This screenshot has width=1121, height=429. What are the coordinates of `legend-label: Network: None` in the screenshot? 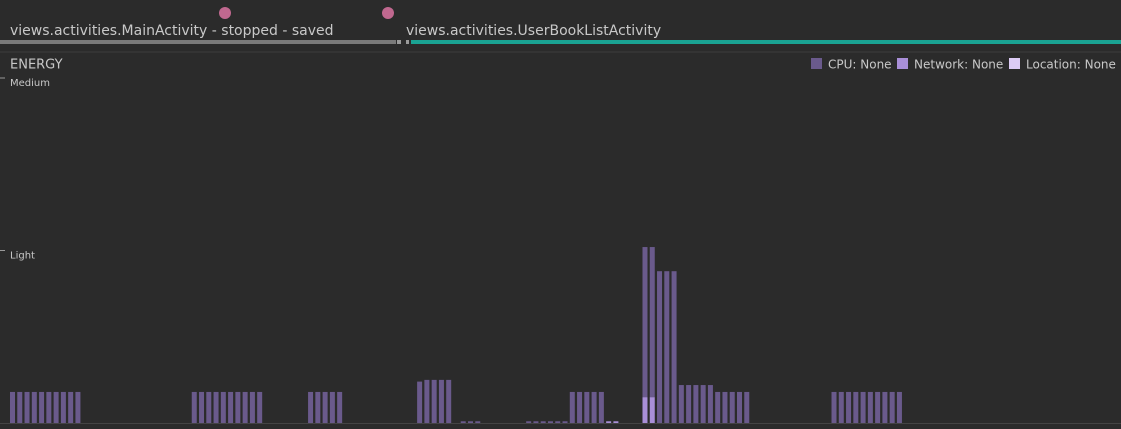 It's located at (958, 65).